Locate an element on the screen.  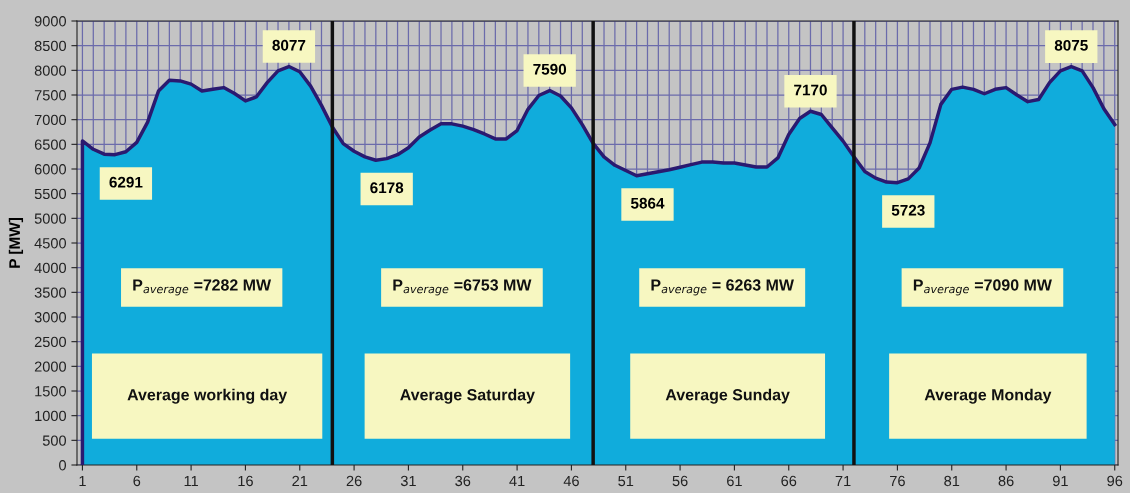
annotation: Average working day is located at coordinates (207, 396).